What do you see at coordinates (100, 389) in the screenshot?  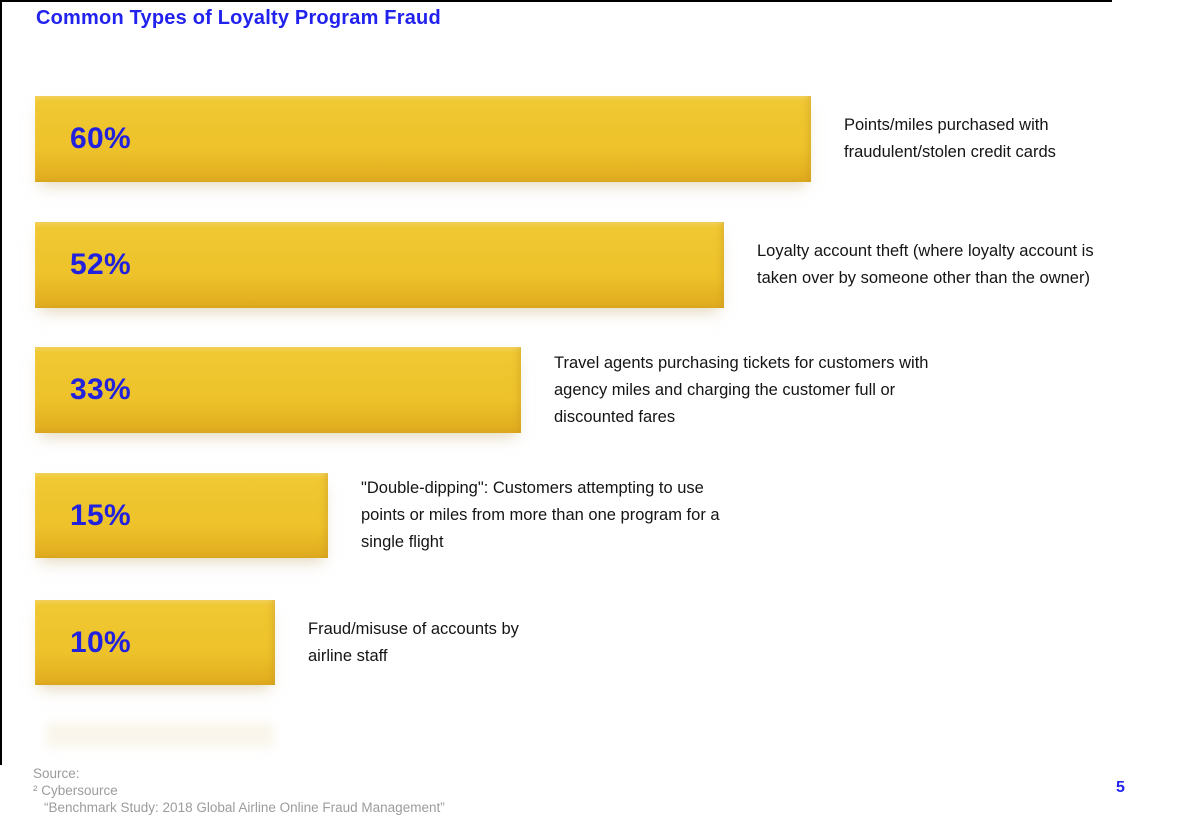 I see `bar-value-label: 33%` at bounding box center [100, 389].